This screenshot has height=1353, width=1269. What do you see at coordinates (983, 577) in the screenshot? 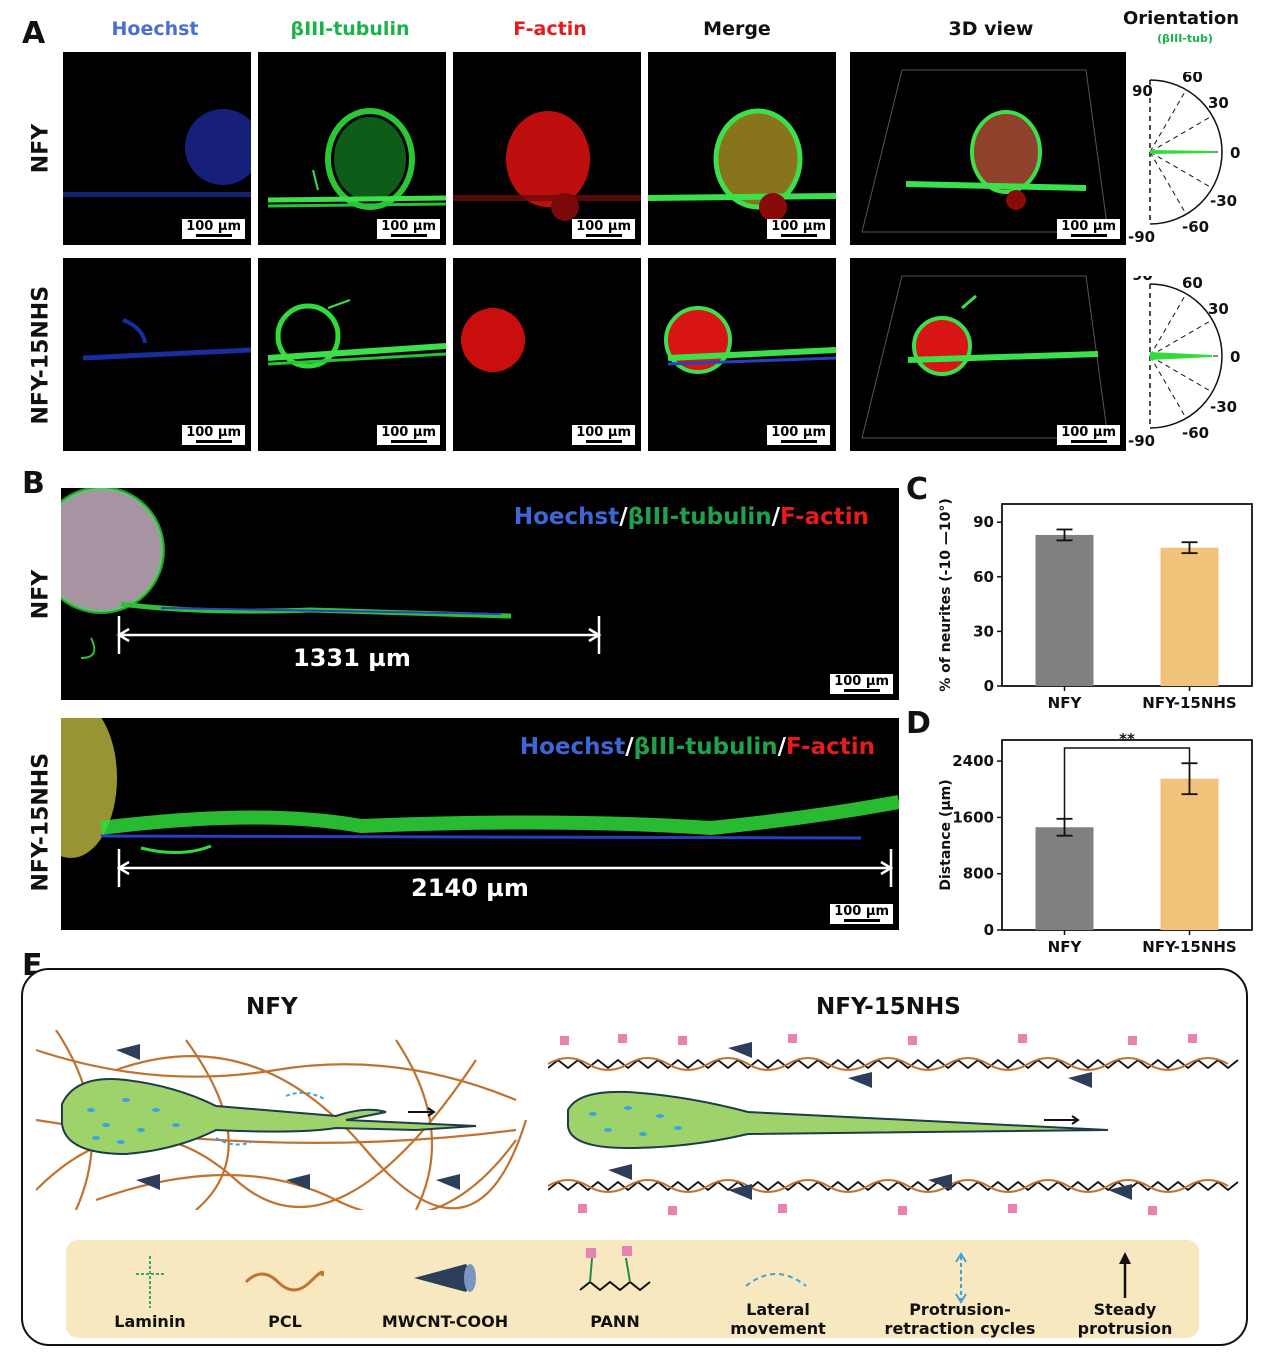
I see `y-tick-label: 60` at bounding box center [983, 577].